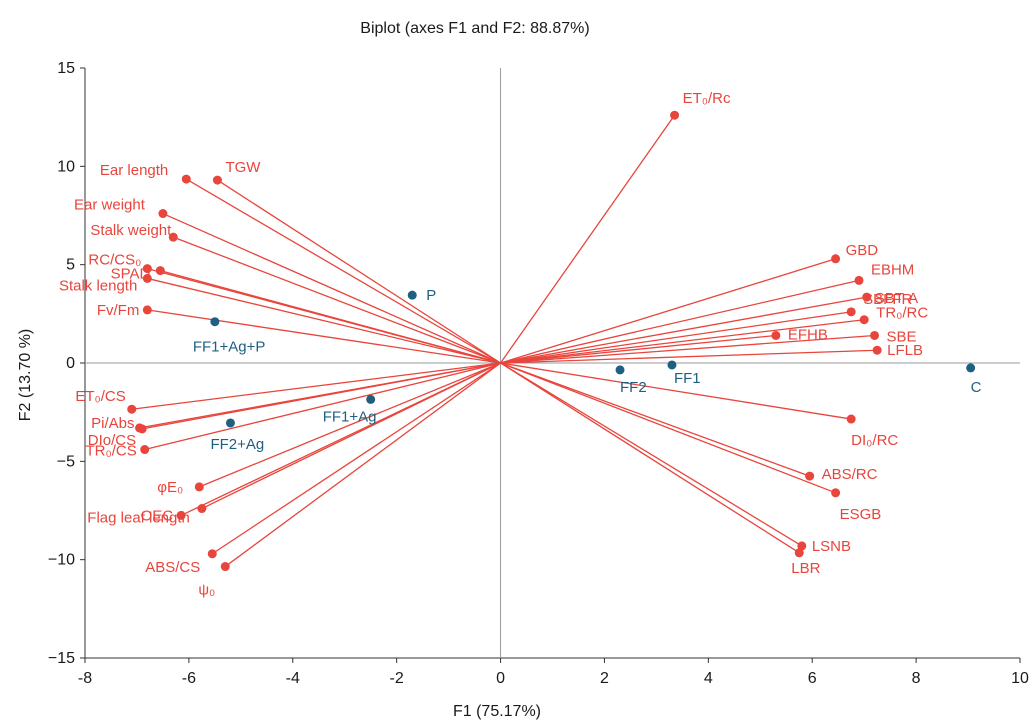  What do you see at coordinates (905, 350) in the screenshot?
I see `var-label-lflb: LFLB` at bounding box center [905, 350].